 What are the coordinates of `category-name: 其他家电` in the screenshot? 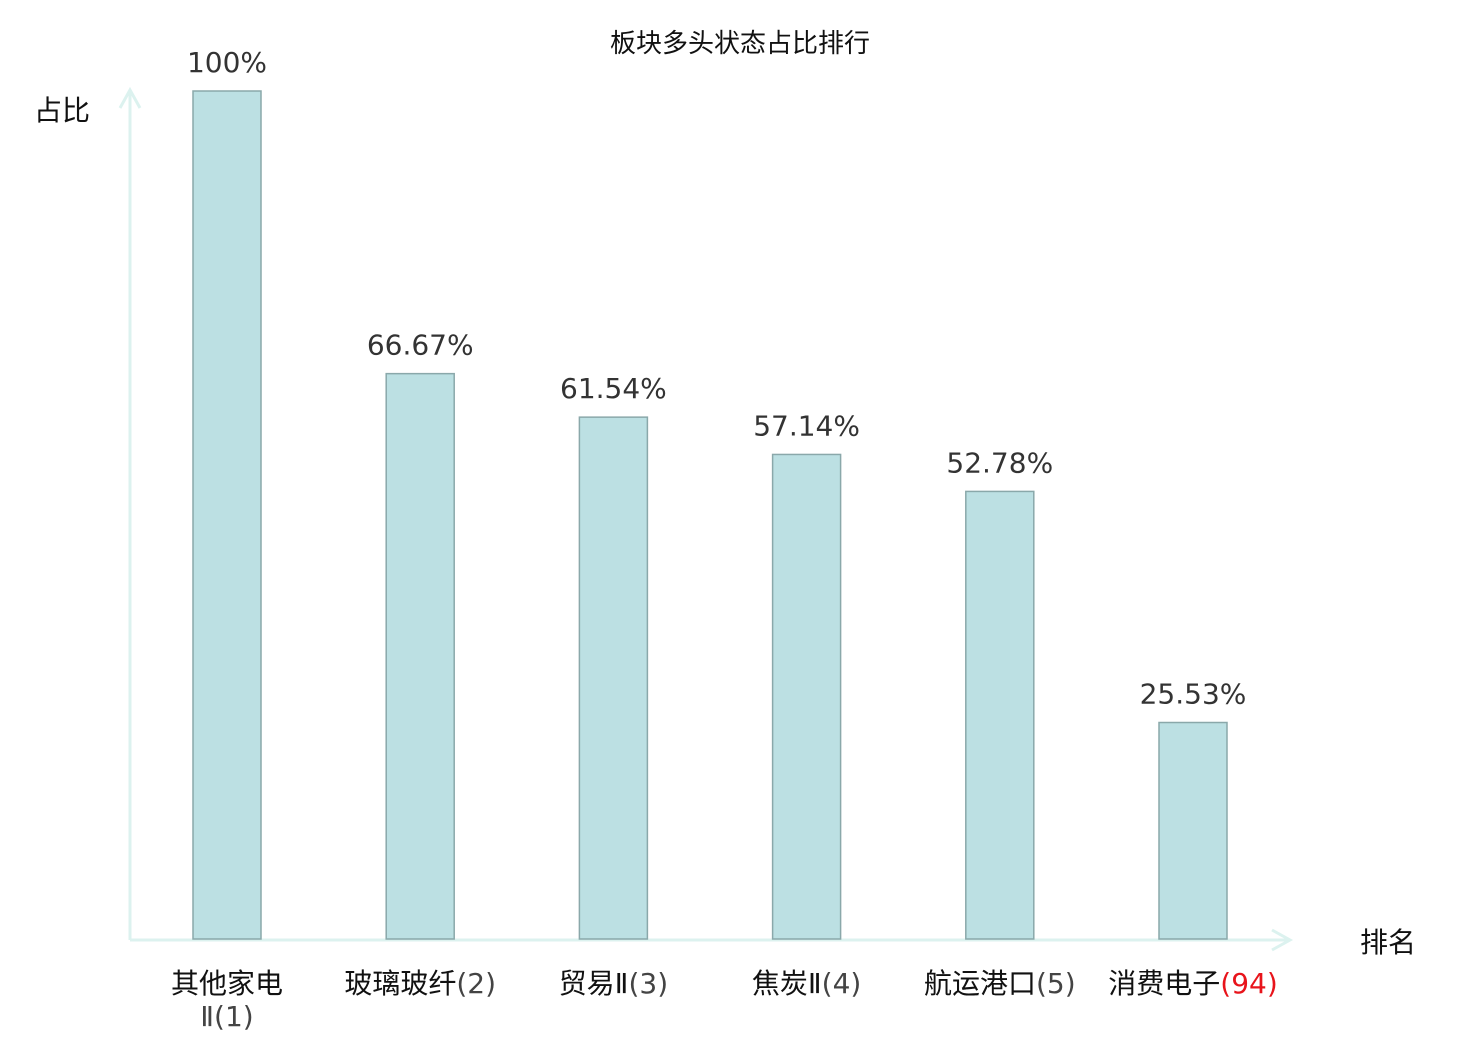 It's located at (227, 983).